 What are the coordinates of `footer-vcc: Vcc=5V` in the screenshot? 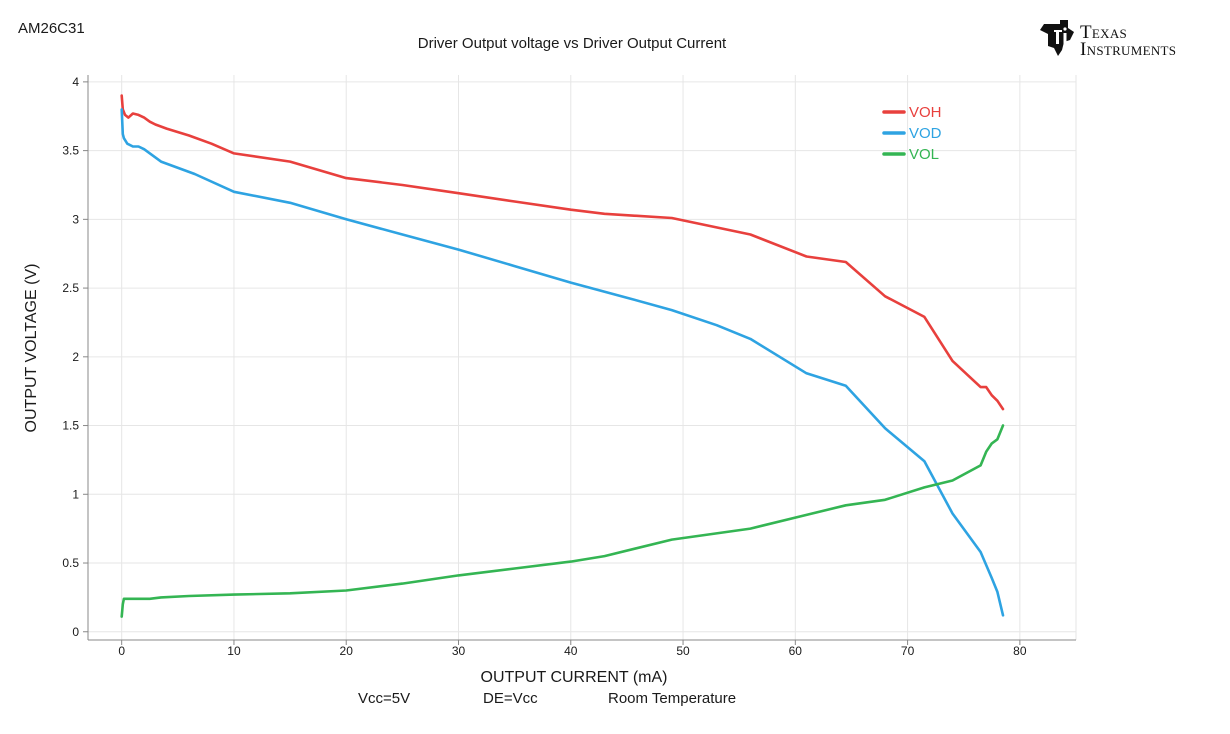 It's located at (384, 698).